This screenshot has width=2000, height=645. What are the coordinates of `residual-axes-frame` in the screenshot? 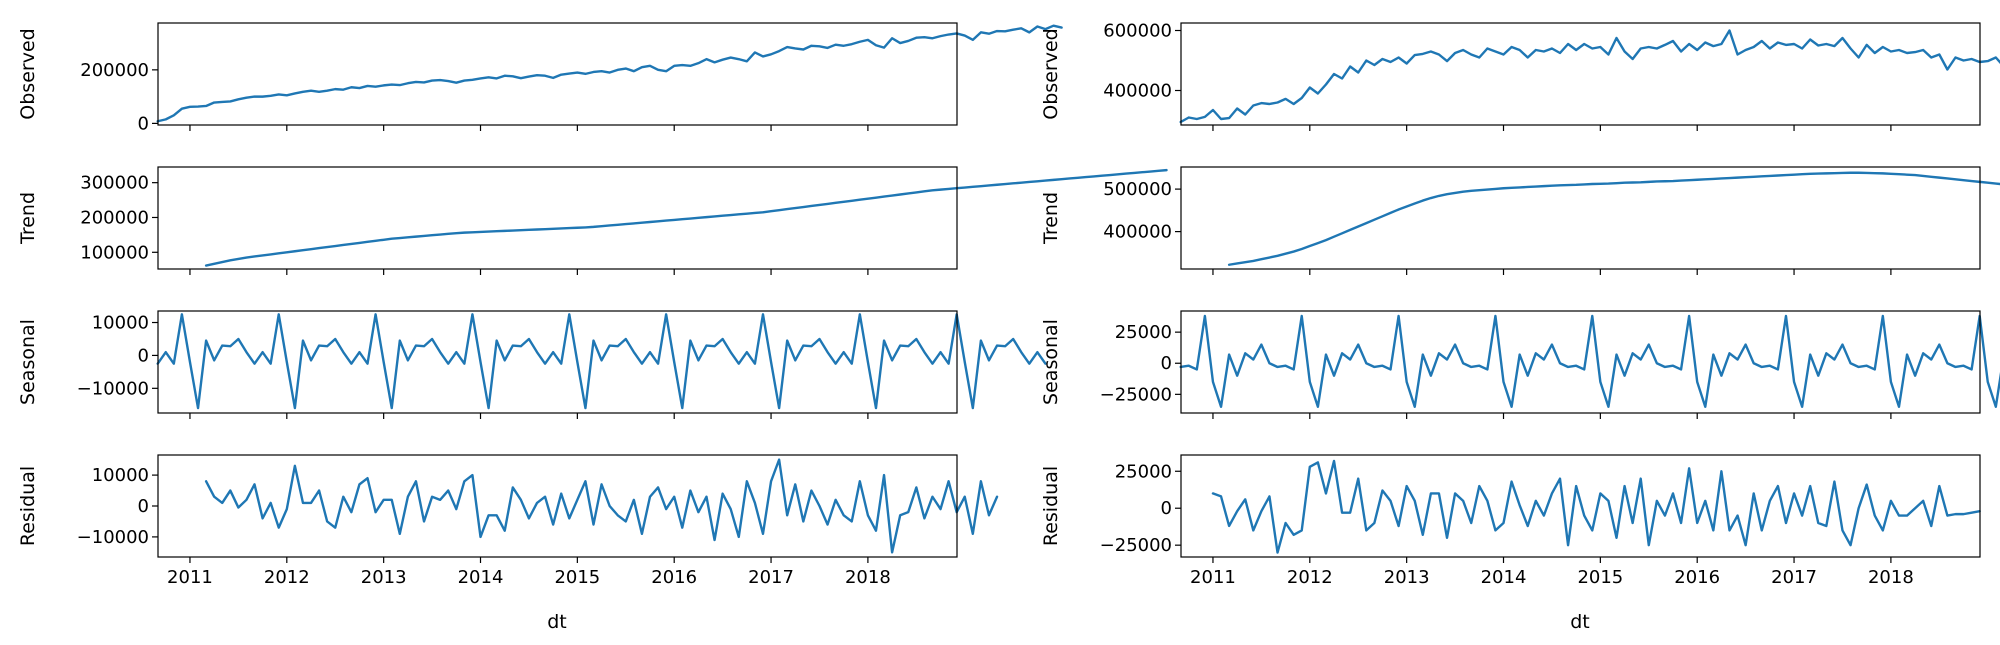 It's located at (1580, 506).